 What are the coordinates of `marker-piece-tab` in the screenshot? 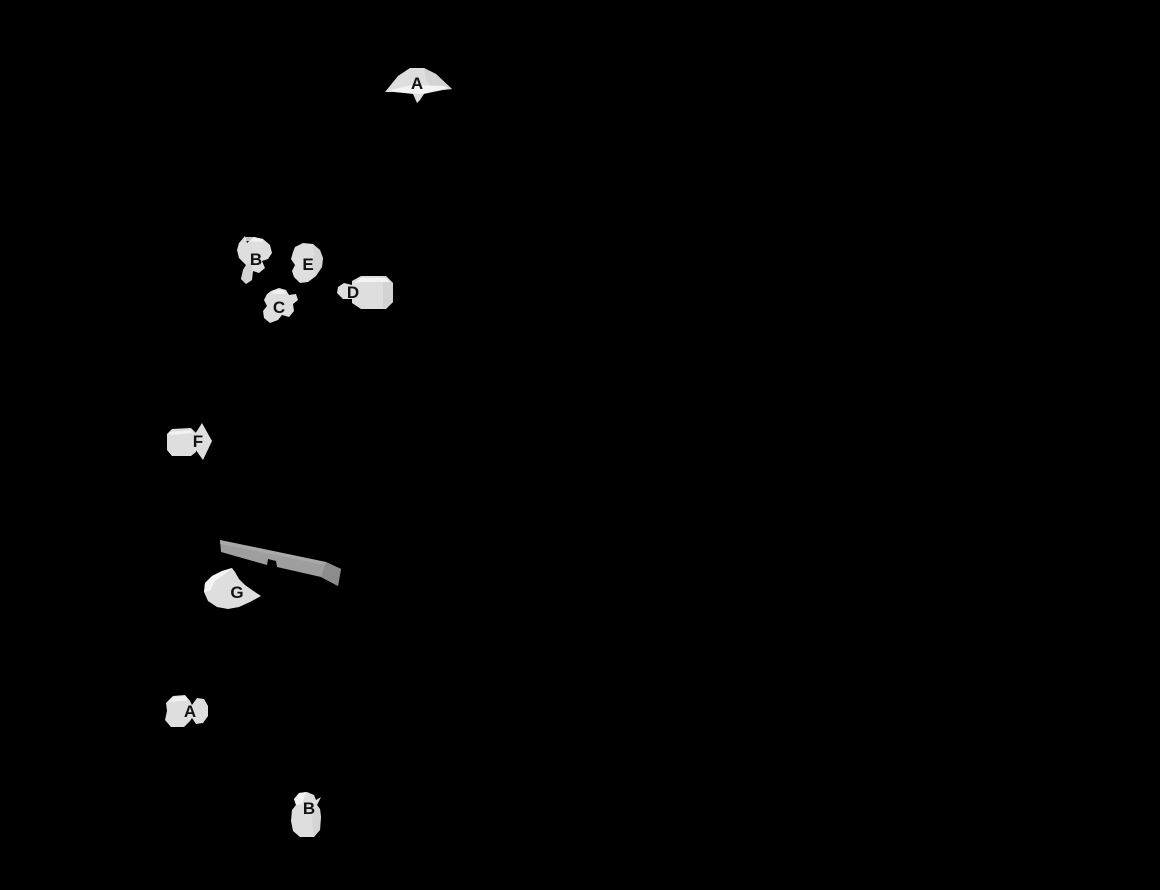 It's located at (344, 291).